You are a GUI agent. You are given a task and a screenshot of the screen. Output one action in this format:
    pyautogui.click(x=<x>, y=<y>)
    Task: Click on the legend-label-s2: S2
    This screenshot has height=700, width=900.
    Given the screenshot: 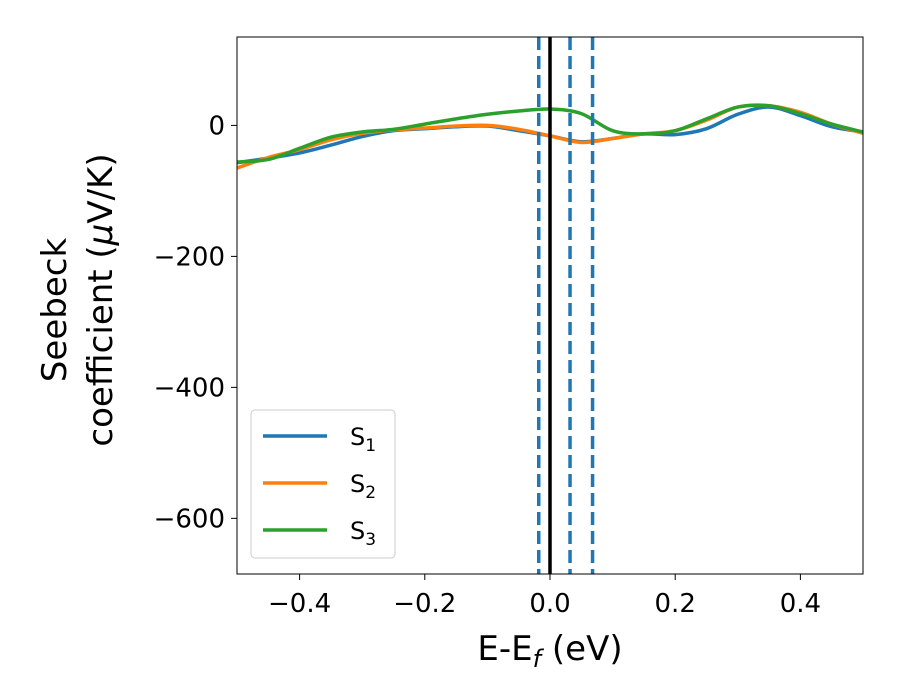 What is the action you would take?
    pyautogui.click(x=363, y=486)
    